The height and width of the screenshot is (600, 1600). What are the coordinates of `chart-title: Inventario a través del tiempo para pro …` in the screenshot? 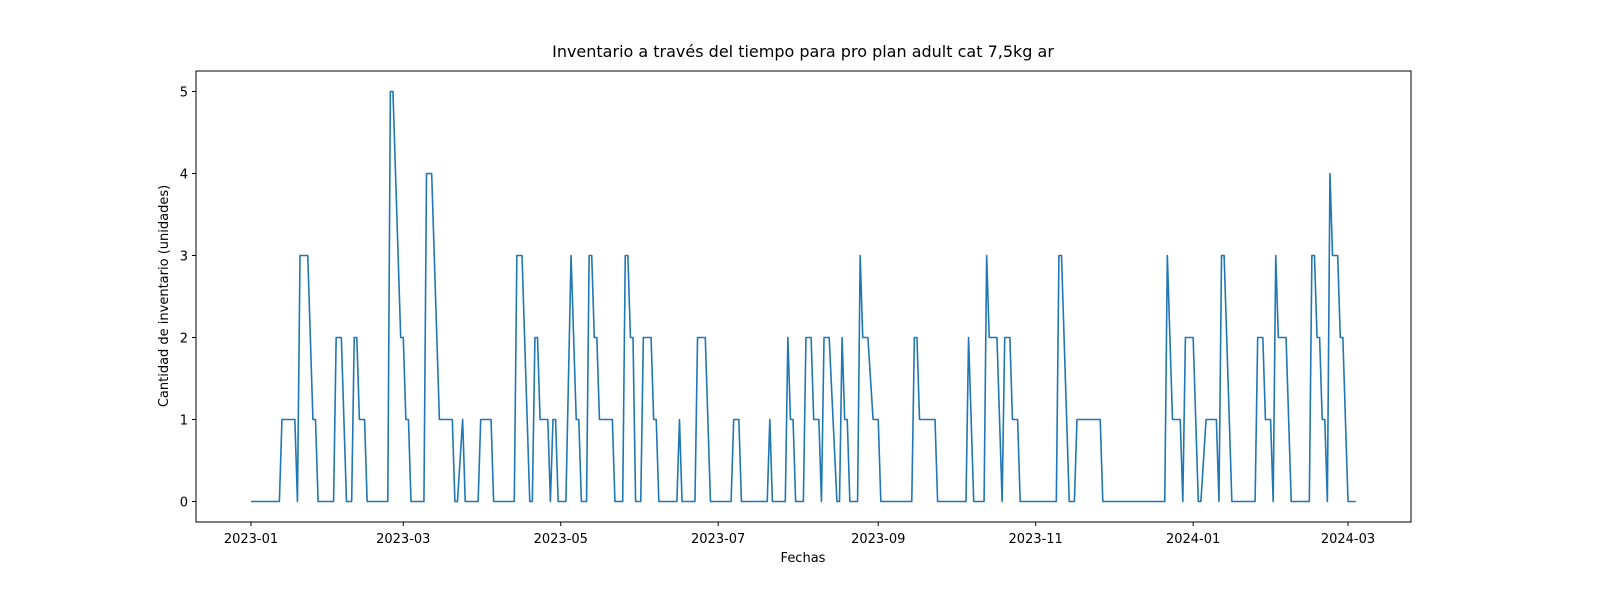 It's located at (803, 51).